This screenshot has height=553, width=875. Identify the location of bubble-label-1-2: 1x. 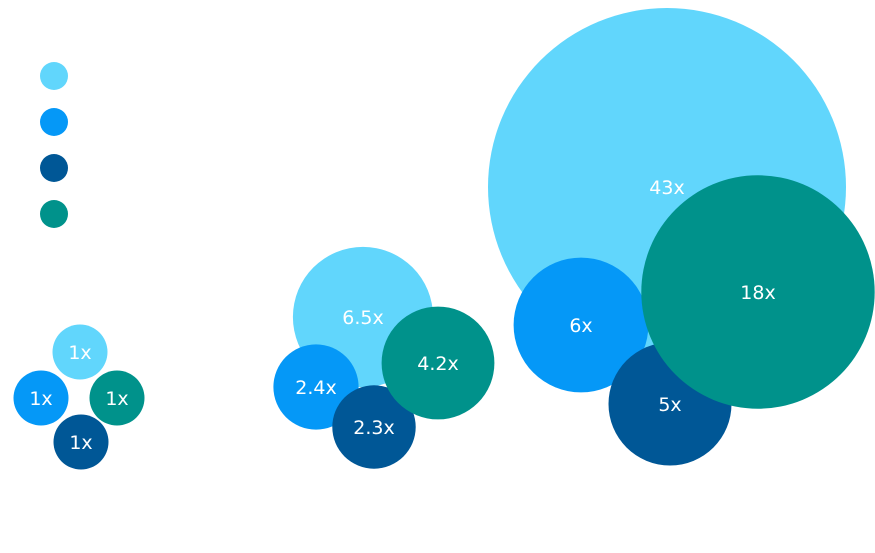
(40, 399).